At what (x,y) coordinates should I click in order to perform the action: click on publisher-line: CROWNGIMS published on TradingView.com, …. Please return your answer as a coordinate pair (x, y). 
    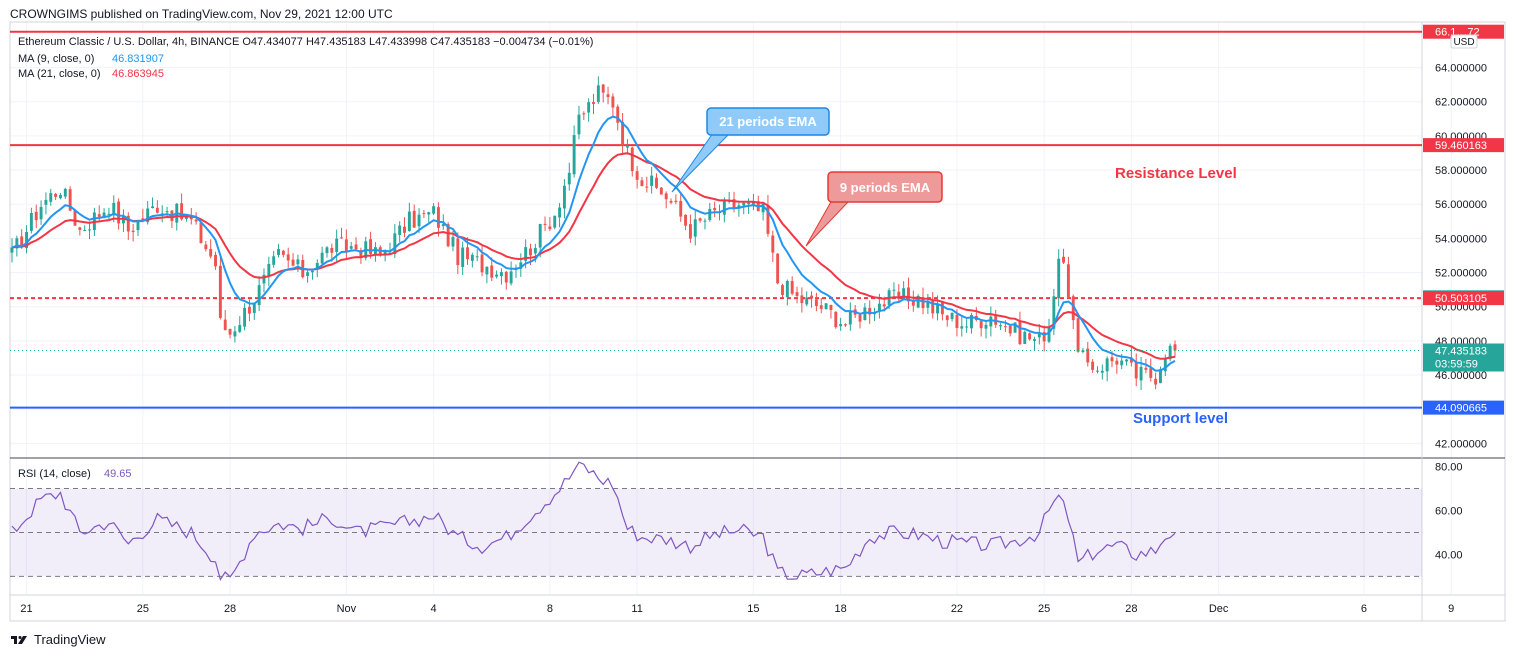
    Looking at the image, I should click on (201, 14).